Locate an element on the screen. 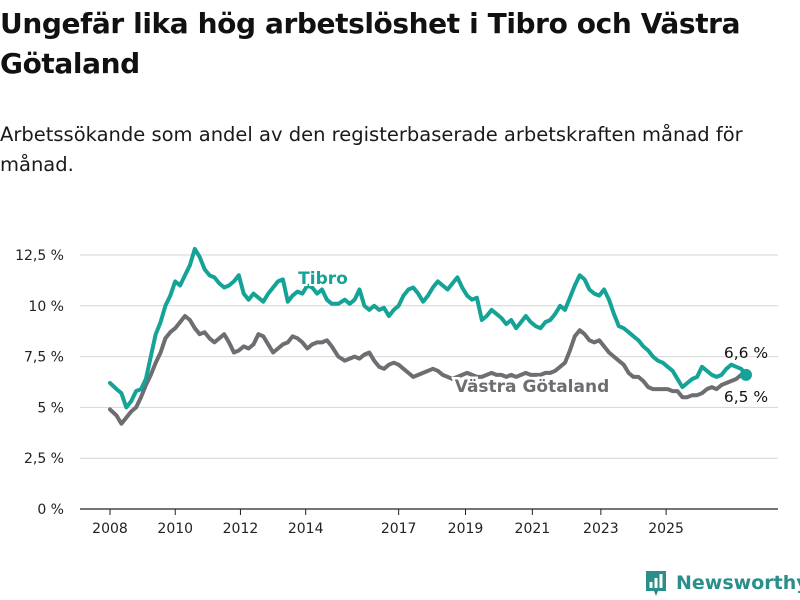 The image size is (800, 600). x-tick-label: 2014 is located at coordinates (306, 529).